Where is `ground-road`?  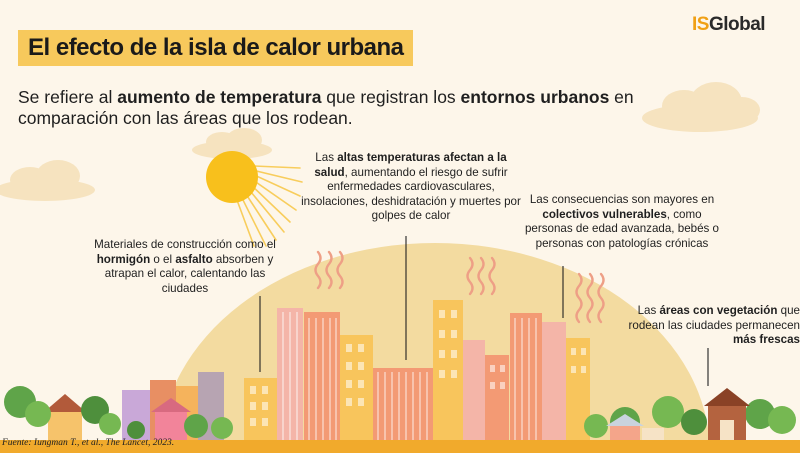 ground-road is located at coordinates (400, 446).